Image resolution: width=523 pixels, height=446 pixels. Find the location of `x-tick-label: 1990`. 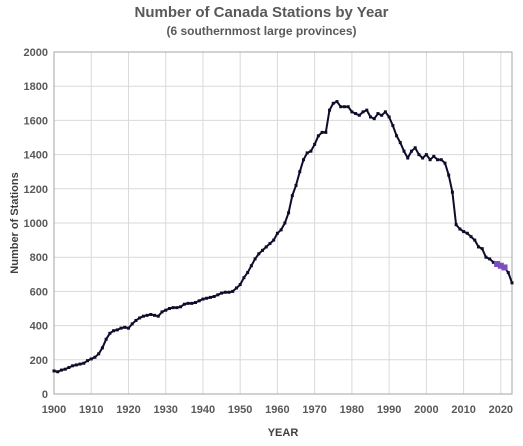

x-tick-label: 1990 is located at coordinates (389, 410).